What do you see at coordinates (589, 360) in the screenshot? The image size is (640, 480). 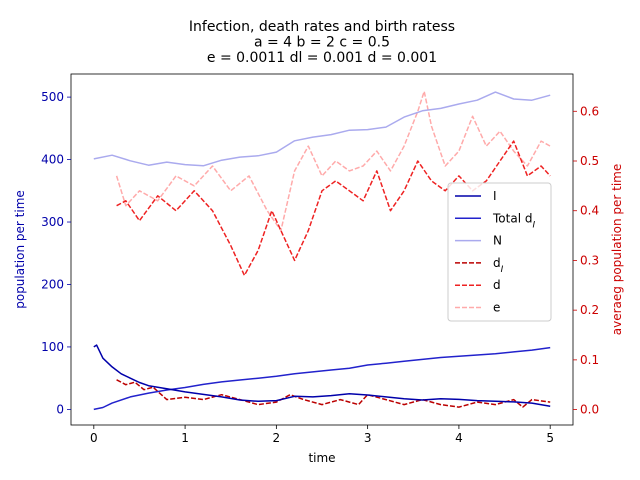 I see `right-y-tick-label: 0.1` at bounding box center [589, 360].